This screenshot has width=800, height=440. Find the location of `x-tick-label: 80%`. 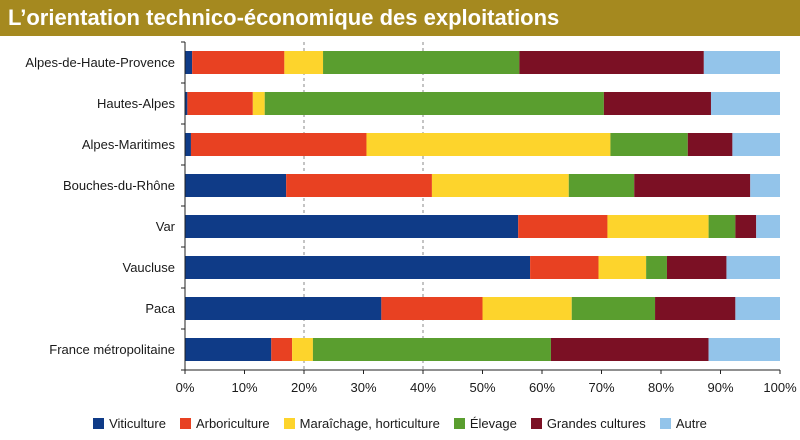

x-tick-label: 80% is located at coordinates (661, 387).